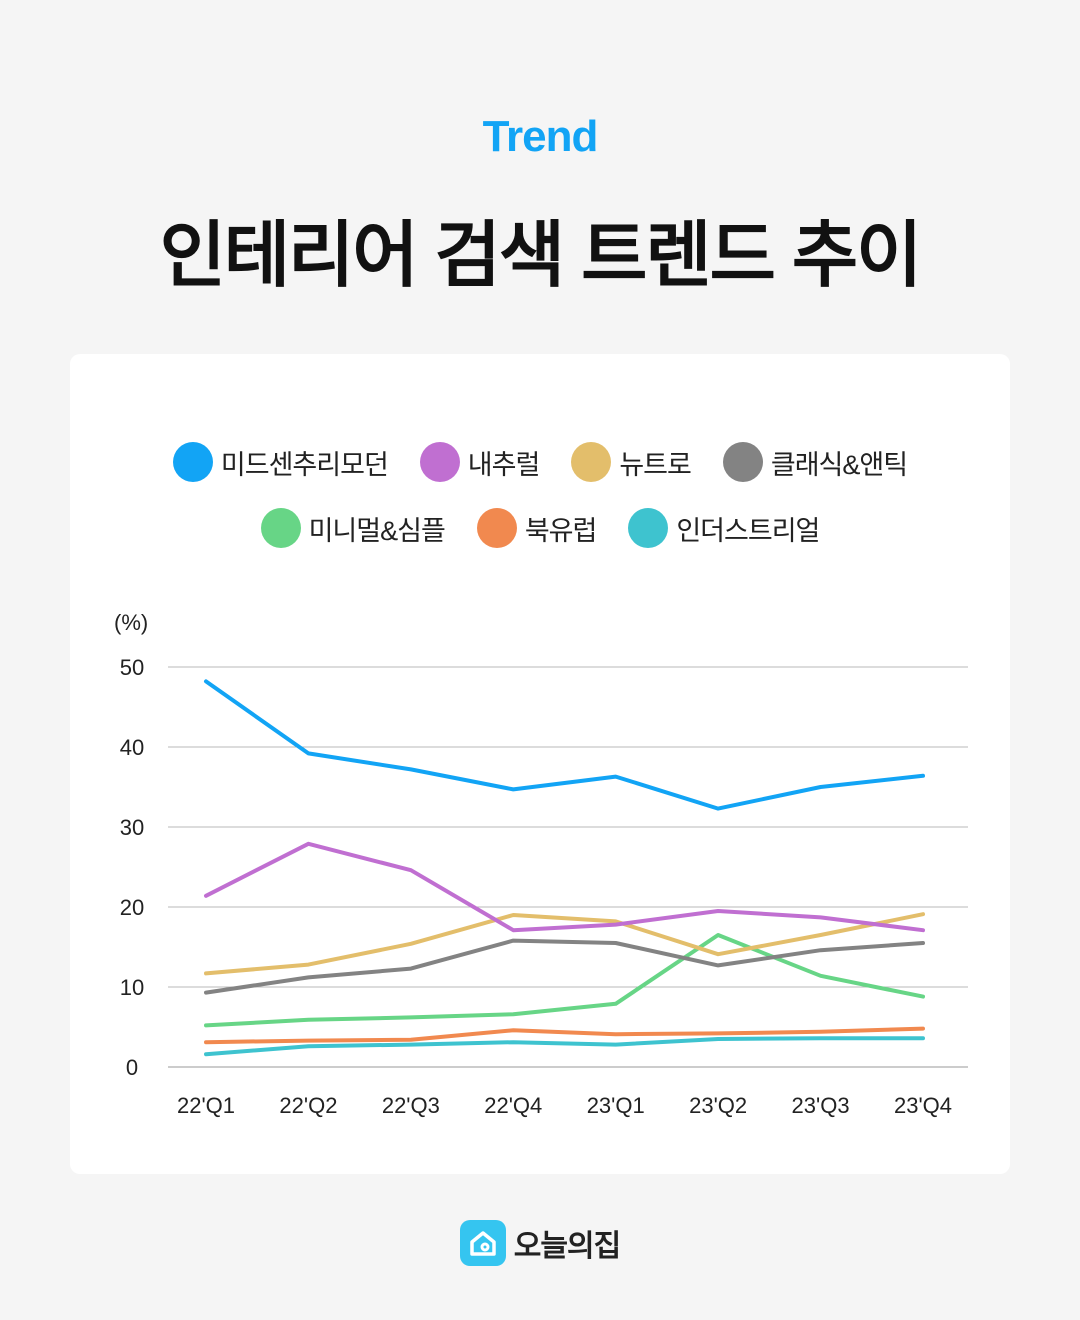 Image resolution: width=1080 pixels, height=1320 pixels. I want to click on legend-item-natural: 내추럴, so click(480, 462).